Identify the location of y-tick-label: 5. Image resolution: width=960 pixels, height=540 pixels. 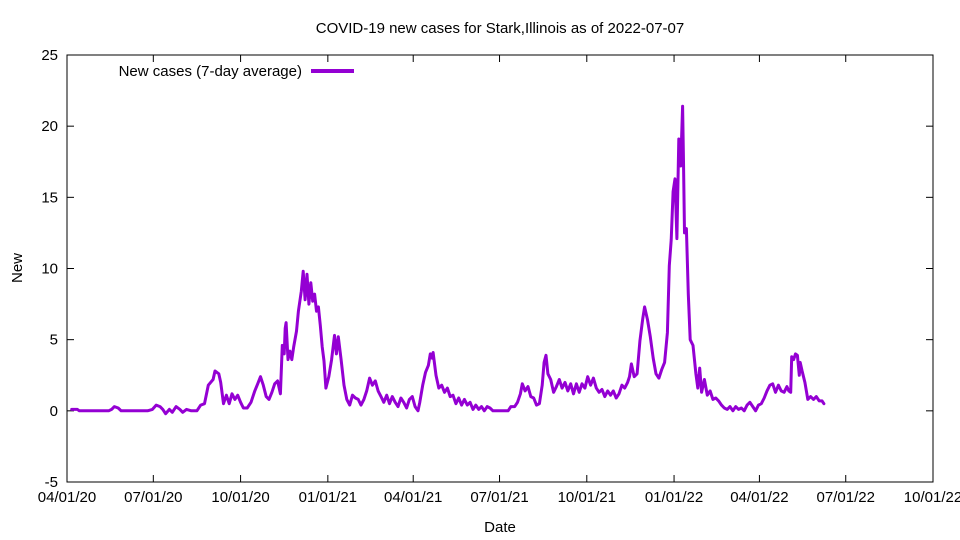
(54, 340).